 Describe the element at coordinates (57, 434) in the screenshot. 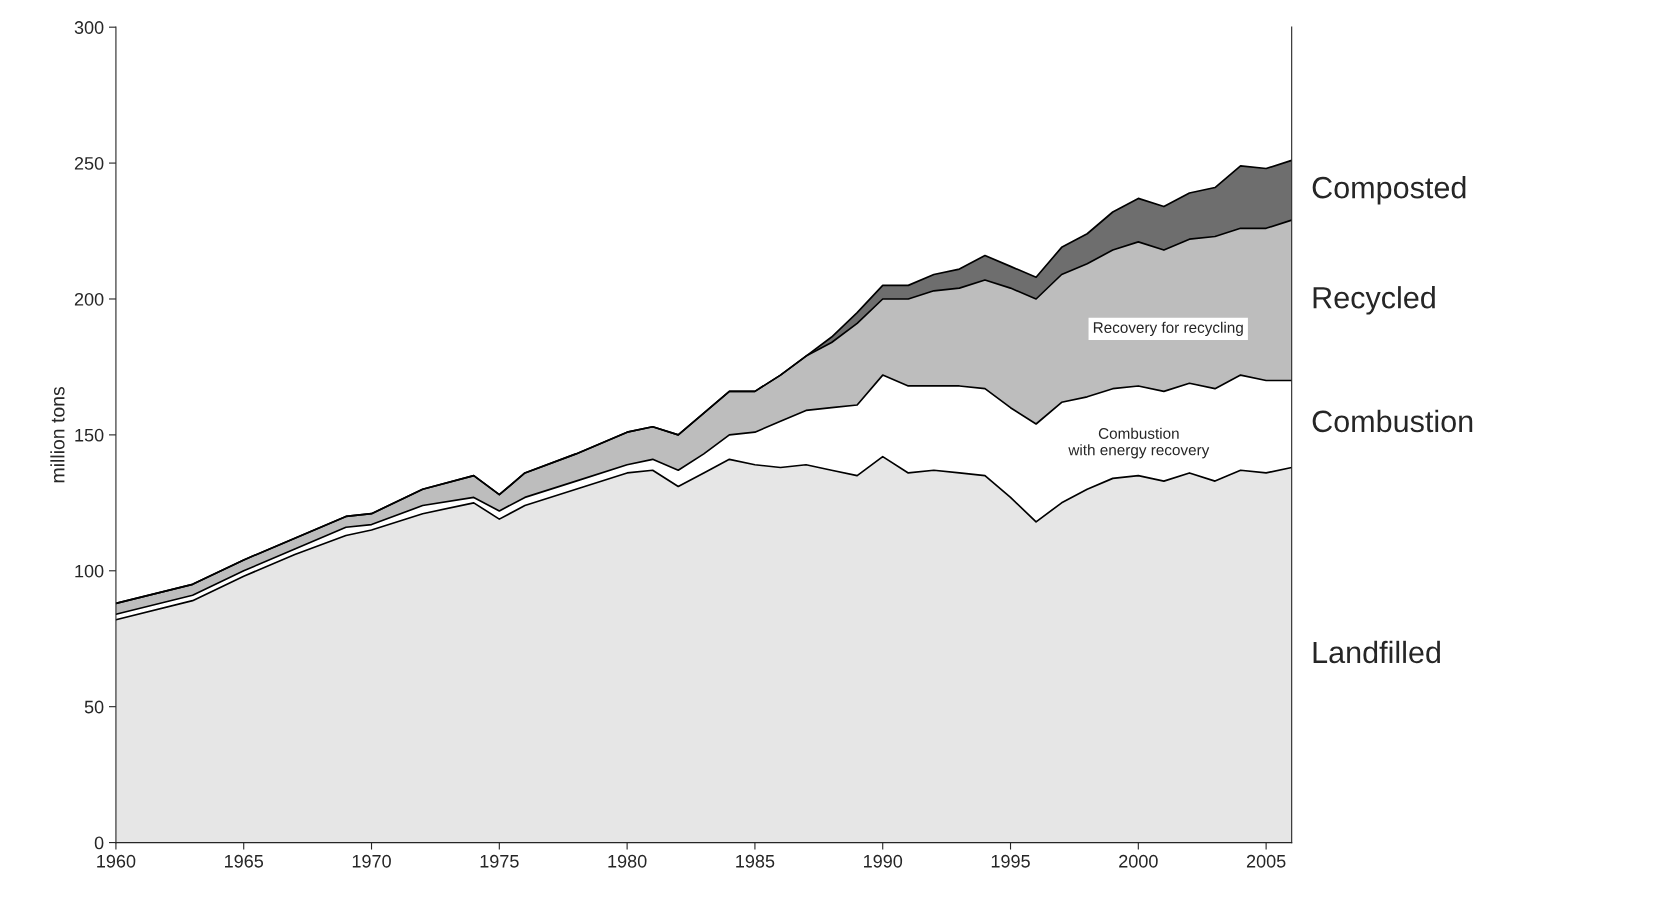

I see `y-axis-title: million tons` at that location.